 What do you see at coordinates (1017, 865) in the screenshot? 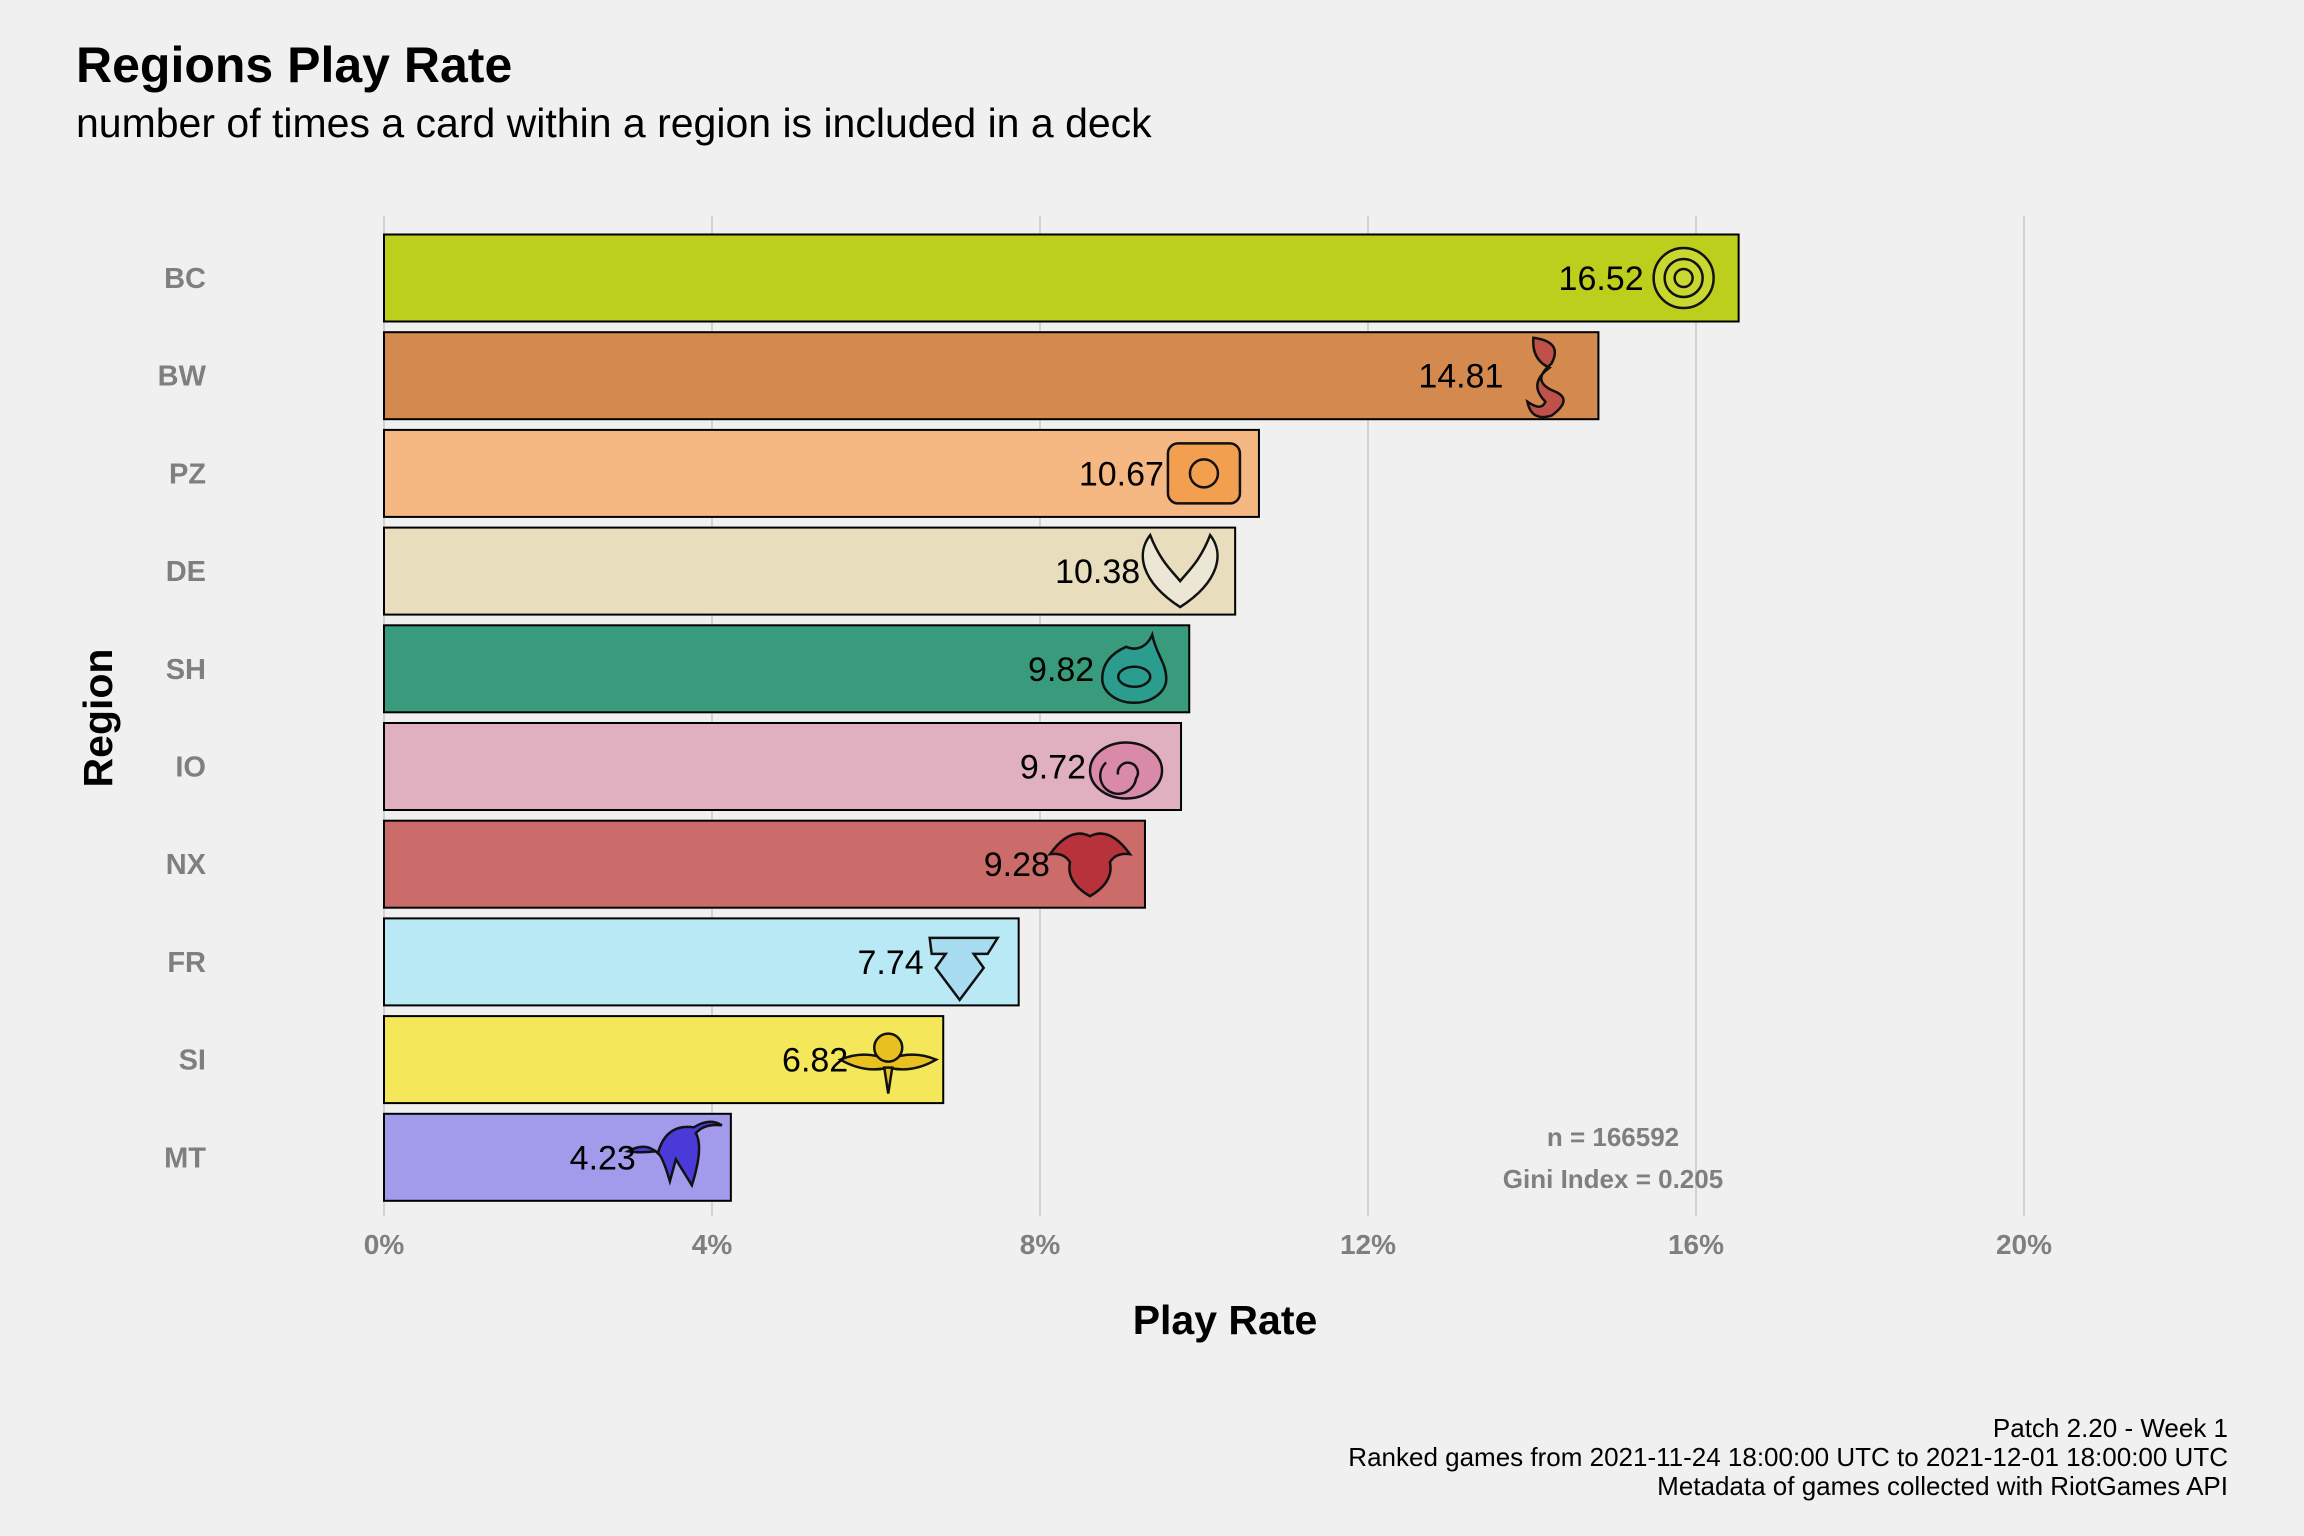
I see `data-label: 9.28` at bounding box center [1017, 865].